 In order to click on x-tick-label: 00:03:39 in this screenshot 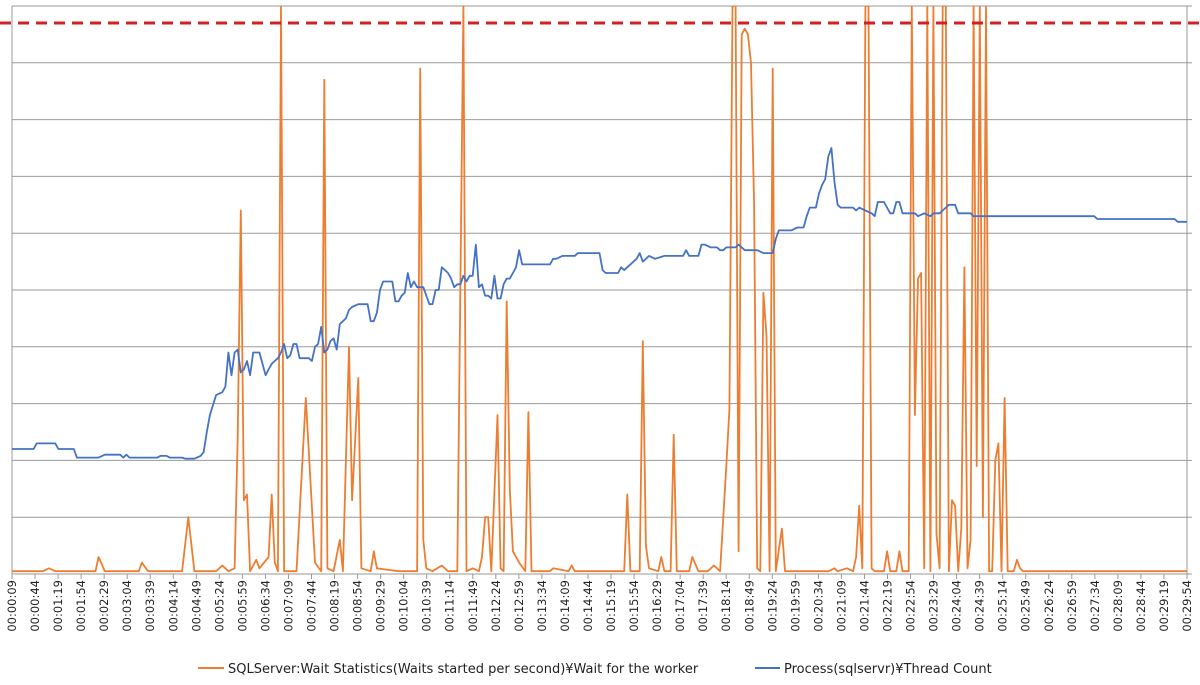, I will do `click(150, 606)`.